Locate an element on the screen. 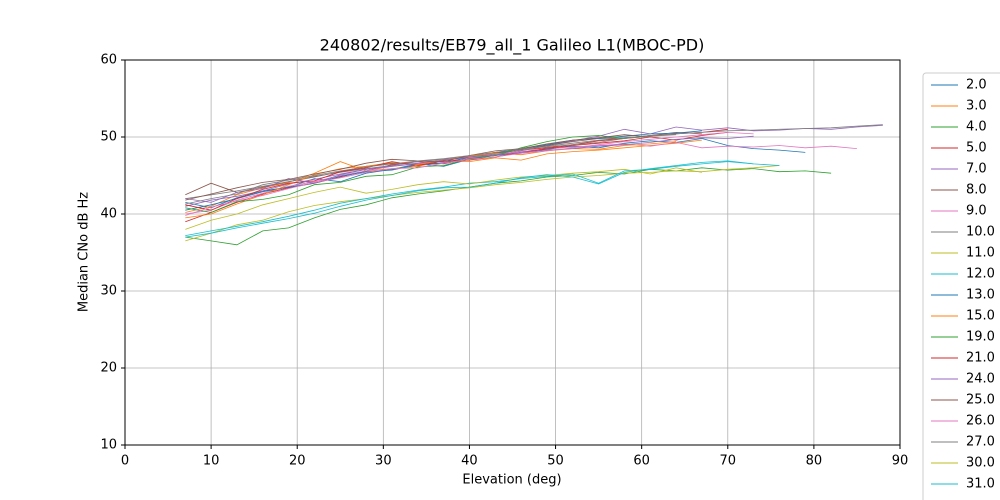 This screenshot has width=1000, height=500. legend-label: 24.0 is located at coordinates (980, 379).